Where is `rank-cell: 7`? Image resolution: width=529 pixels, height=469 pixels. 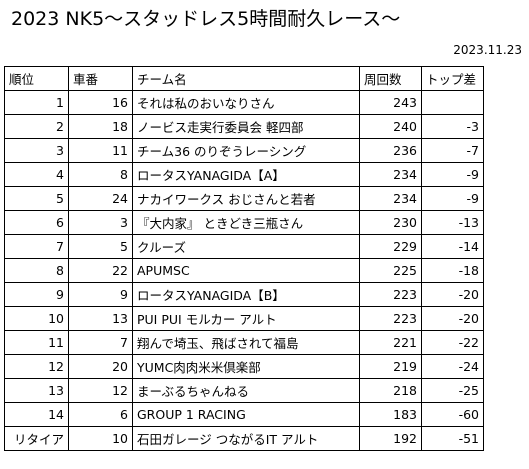 rank-cell: 7 is located at coordinates (36, 246).